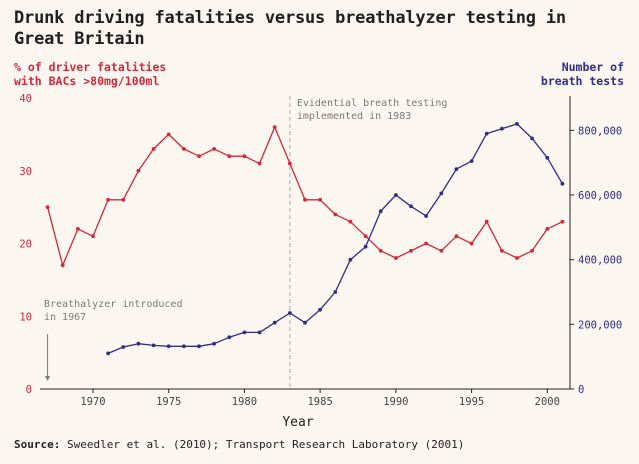  I want to click on right-y-tick-label: 0, so click(581, 390).